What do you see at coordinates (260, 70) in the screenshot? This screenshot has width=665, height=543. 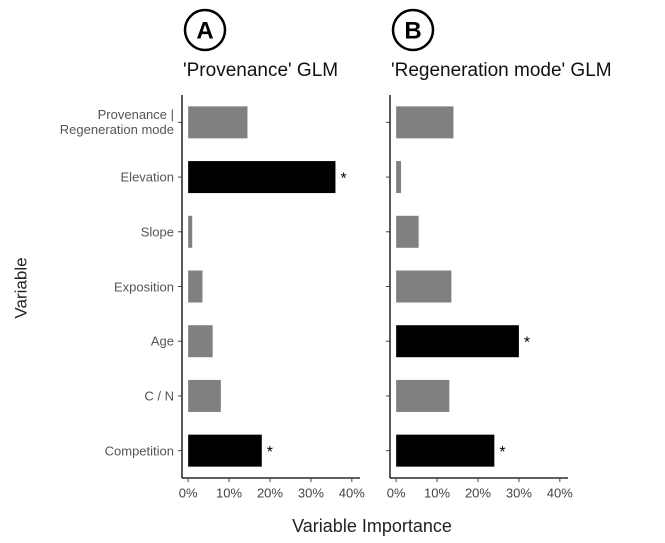 I see `panel-title: 'Provenance' GLM` at bounding box center [260, 70].